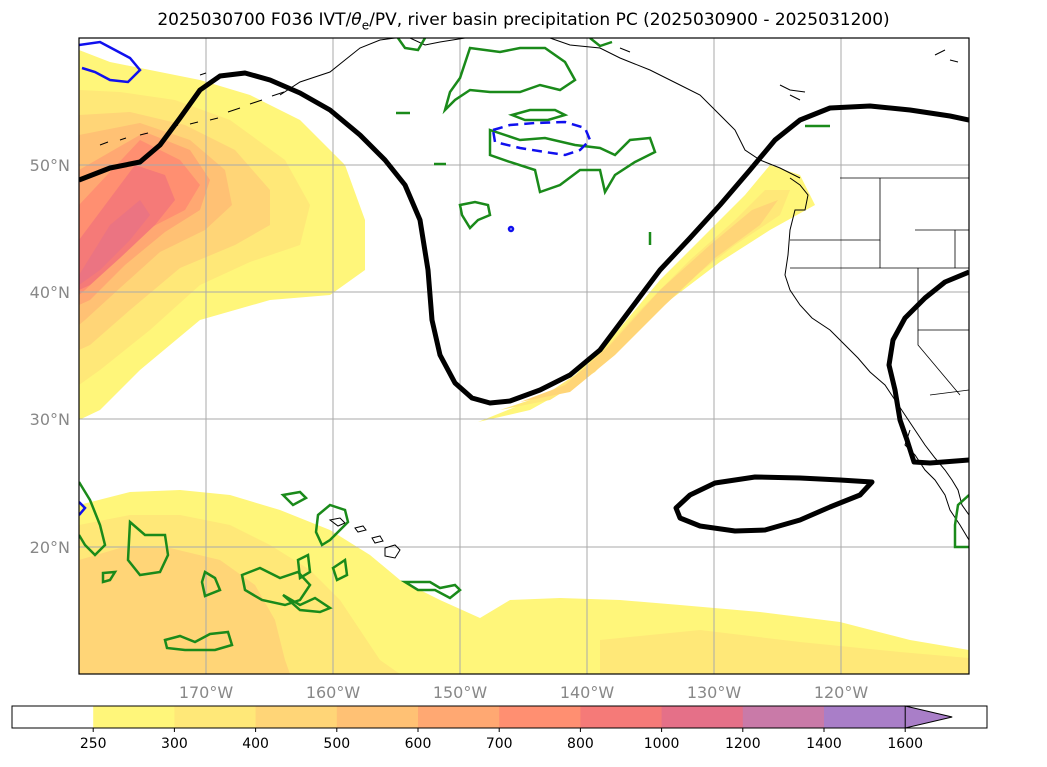 Image resolution: width=1047 pixels, height=767 pixels. Describe the element at coordinates (460, 692) in the screenshot. I see `lon-label-150w: 150°W` at that location.